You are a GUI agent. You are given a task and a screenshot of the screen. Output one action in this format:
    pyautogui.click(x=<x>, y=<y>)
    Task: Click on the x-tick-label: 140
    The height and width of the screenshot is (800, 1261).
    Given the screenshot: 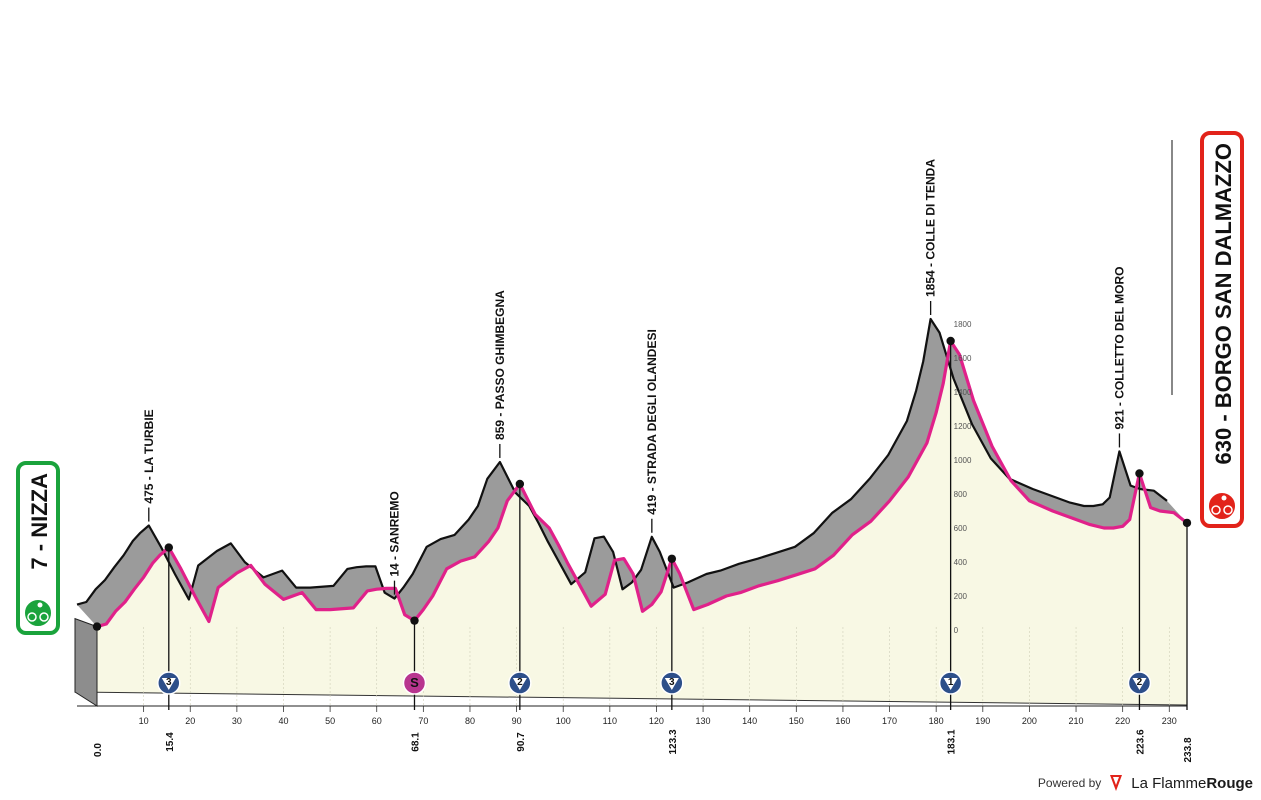 What is the action you would take?
    pyautogui.click(x=749, y=721)
    